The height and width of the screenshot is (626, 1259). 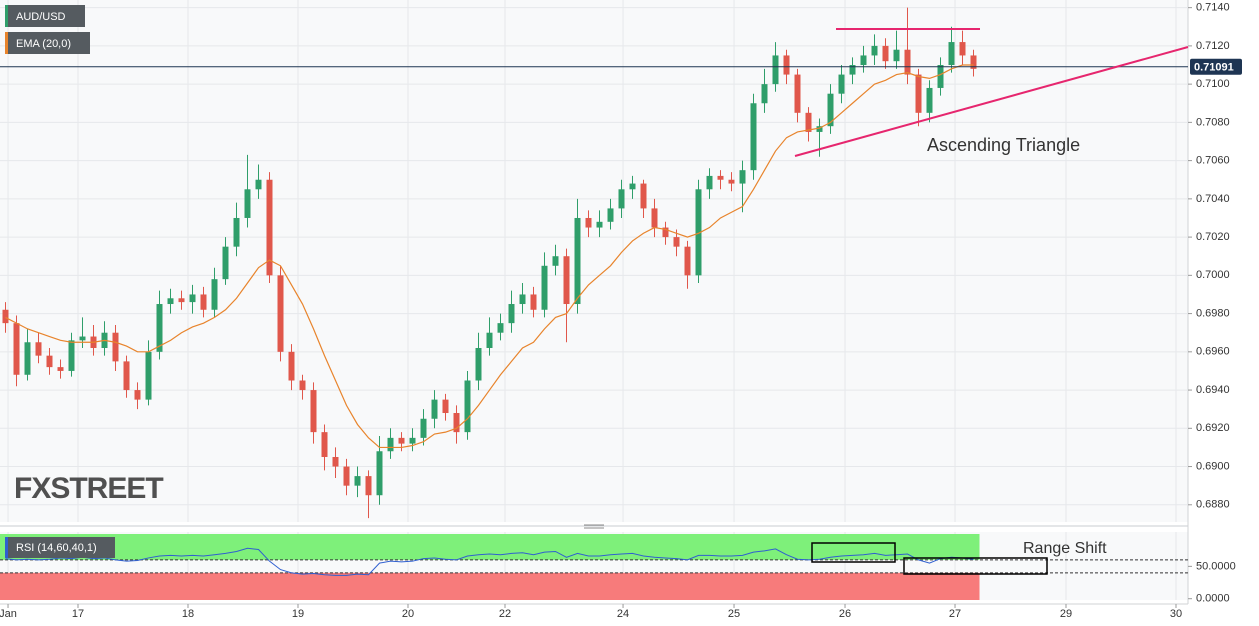 What do you see at coordinates (1213, 199) in the screenshot?
I see `y-tick-label: 0.7040` at bounding box center [1213, 199].